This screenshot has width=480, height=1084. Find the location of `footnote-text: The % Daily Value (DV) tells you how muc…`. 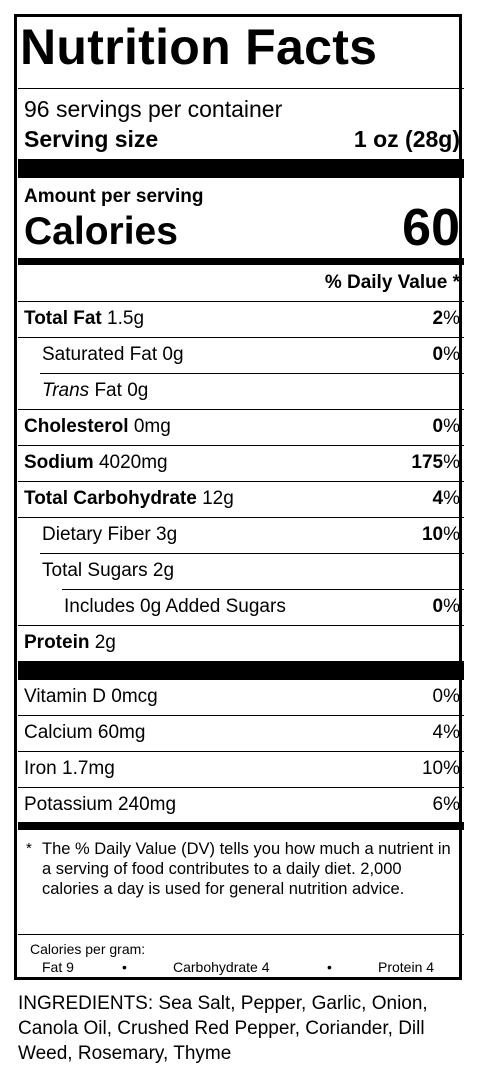

footnote-text: The % Daily Value (DV) tells you how muc… is located at coordinates (246, 869).